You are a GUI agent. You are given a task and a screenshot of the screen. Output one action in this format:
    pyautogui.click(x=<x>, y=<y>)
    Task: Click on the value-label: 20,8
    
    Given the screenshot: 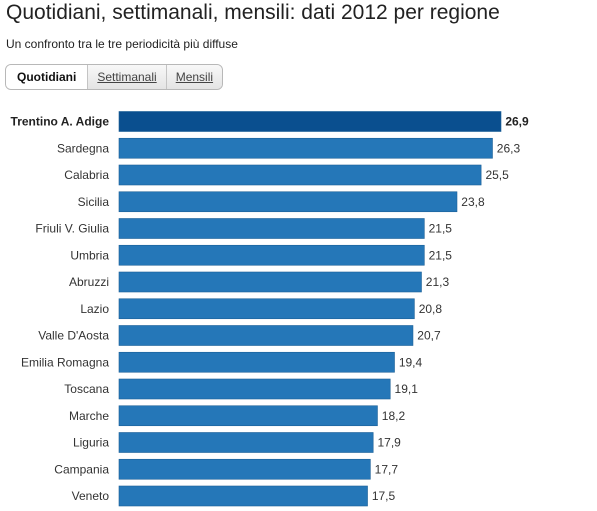 What is the action you would take?
    pyautogui.click(x=431, y=309)
    